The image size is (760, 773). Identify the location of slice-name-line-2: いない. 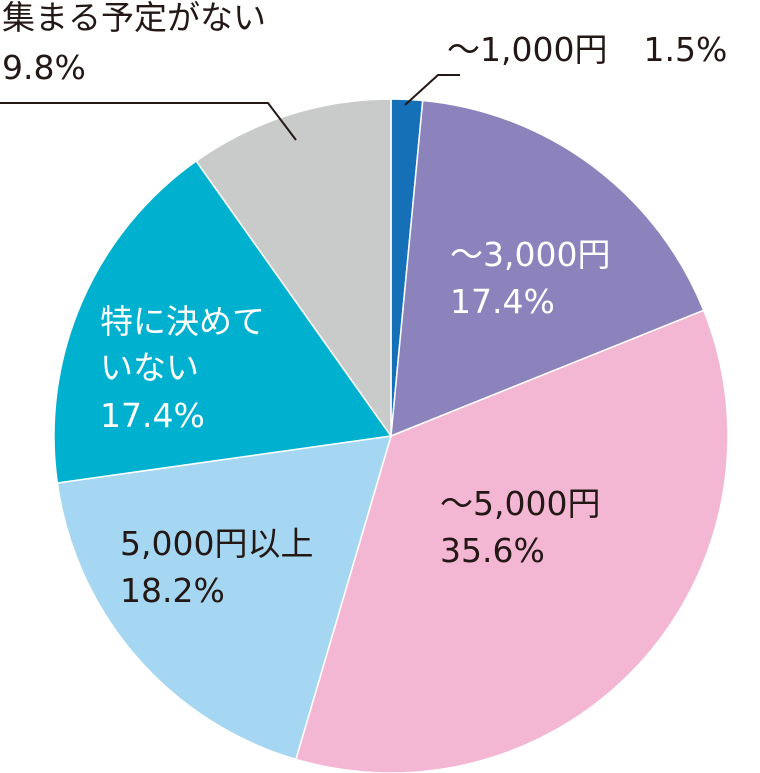
(149, 367).